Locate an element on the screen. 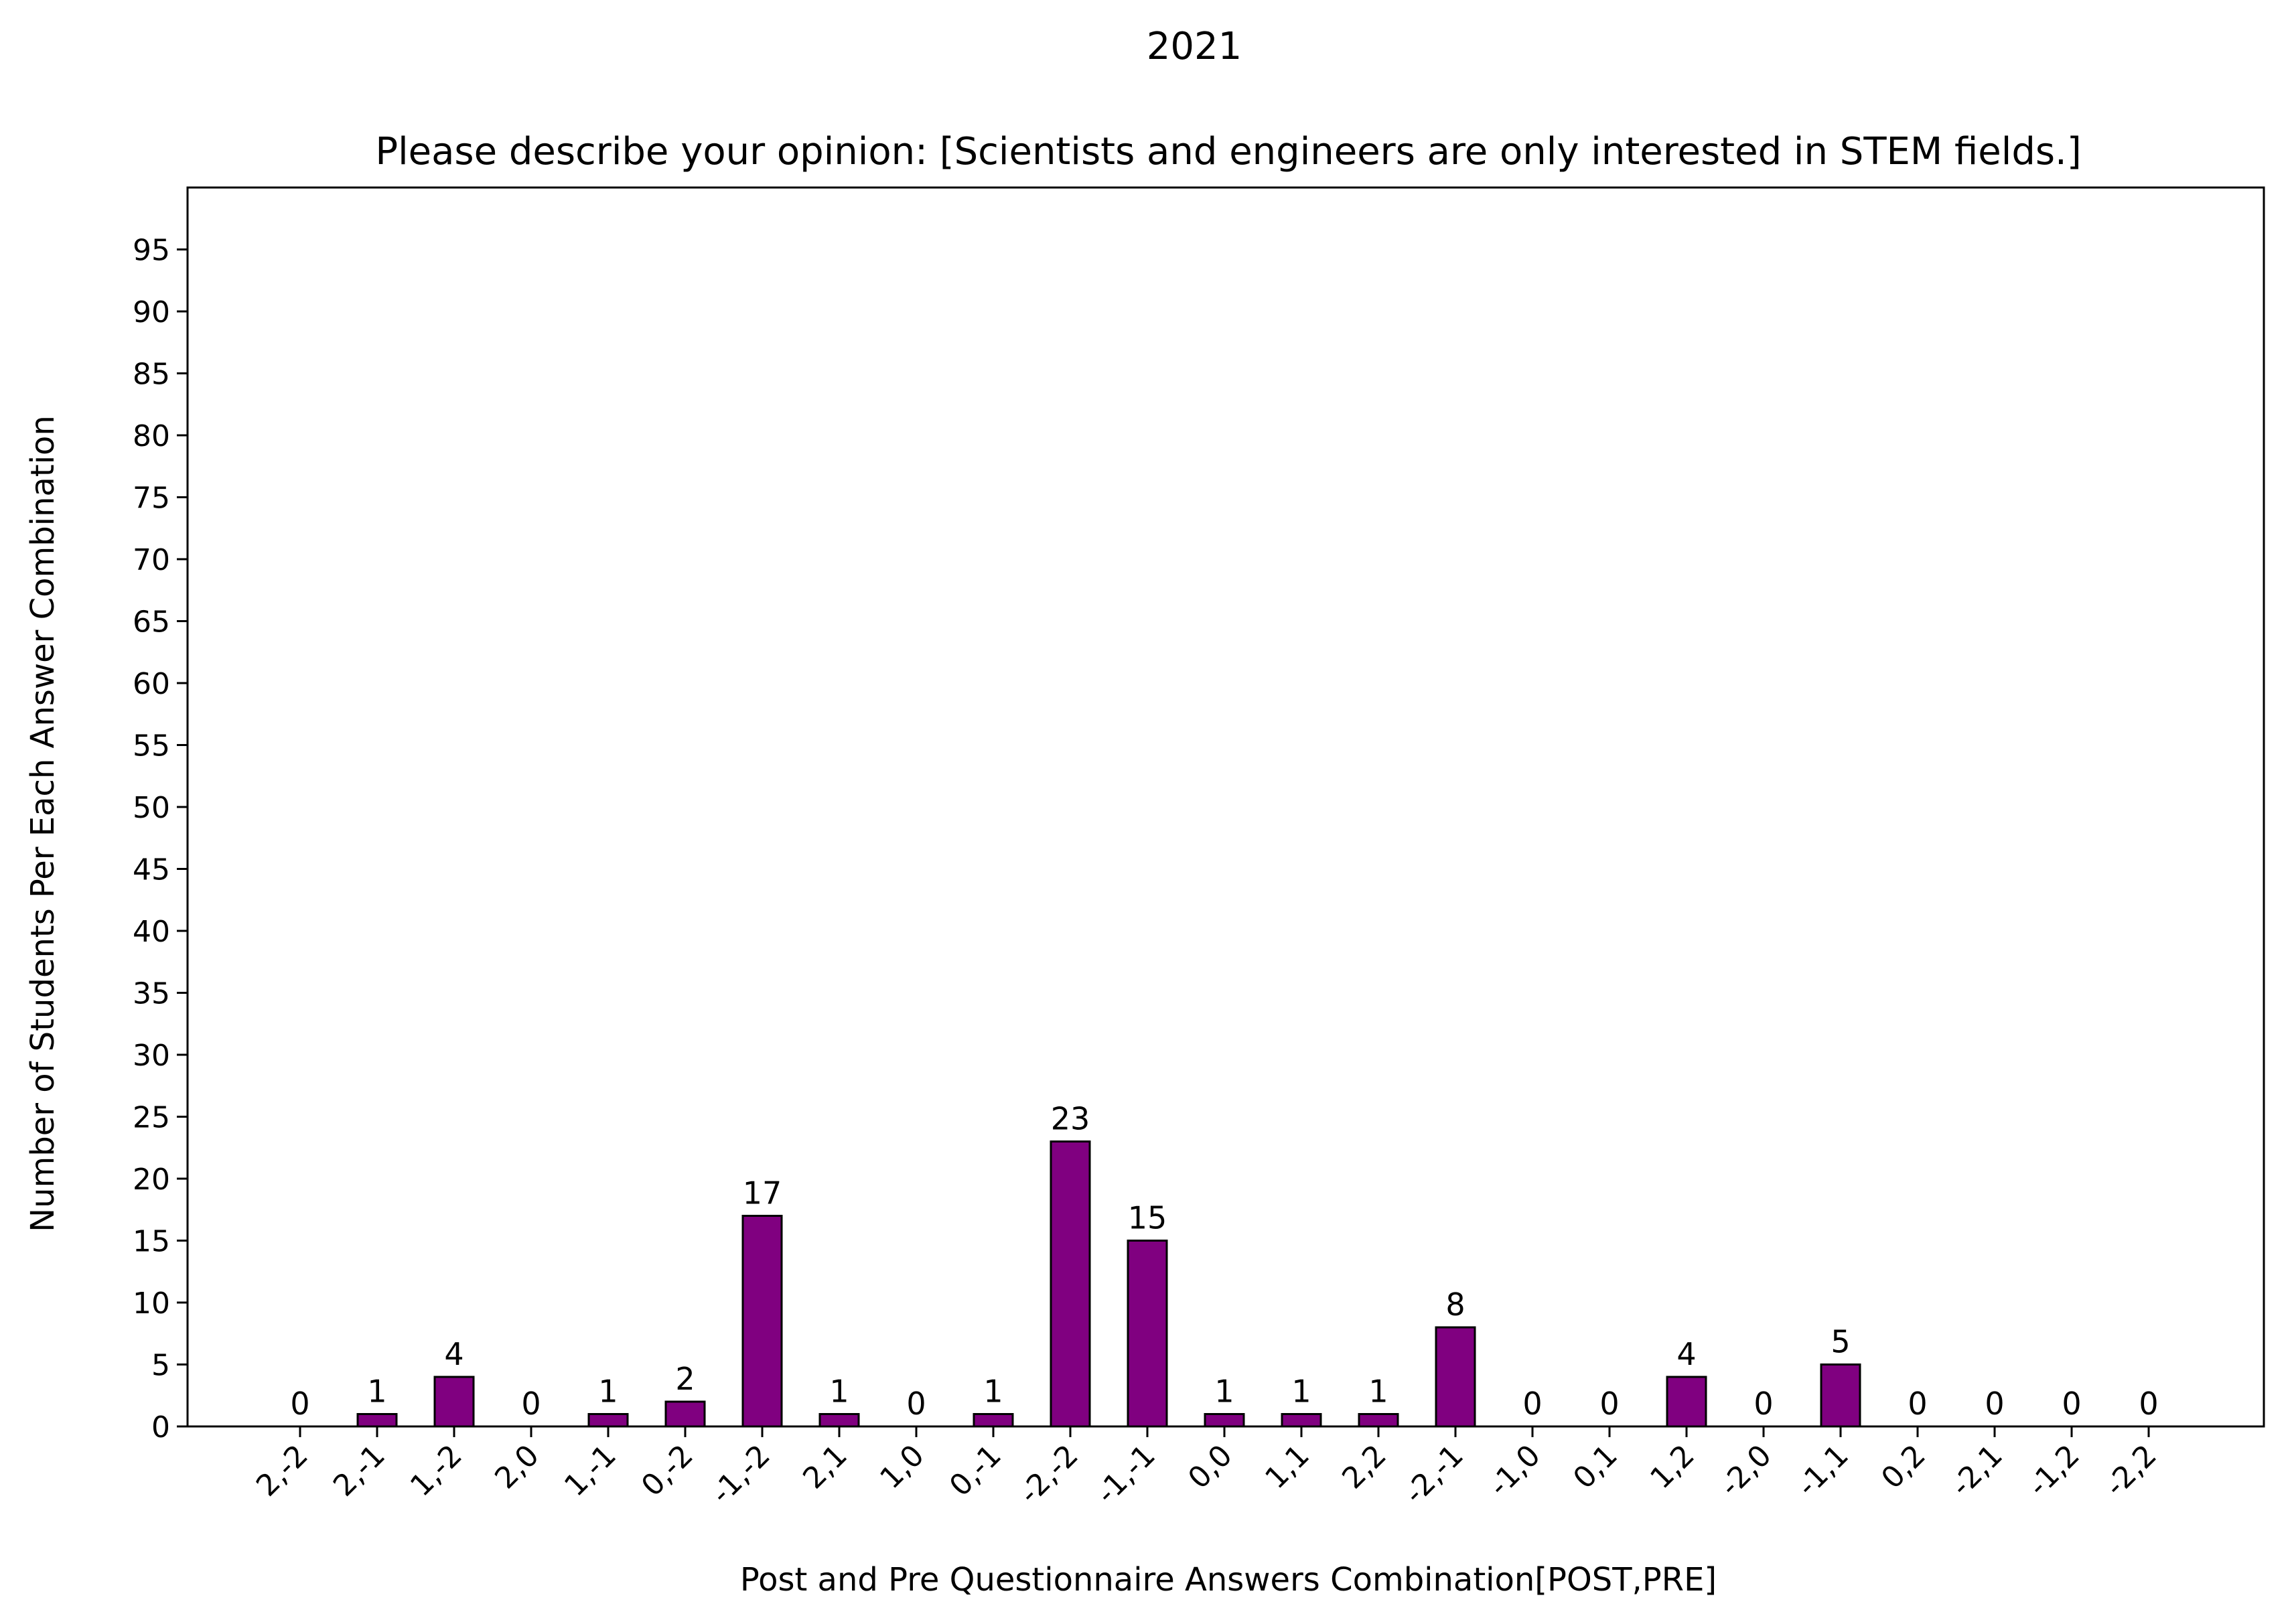  y-tick-label: 85 is located at coordinates (151, 375).